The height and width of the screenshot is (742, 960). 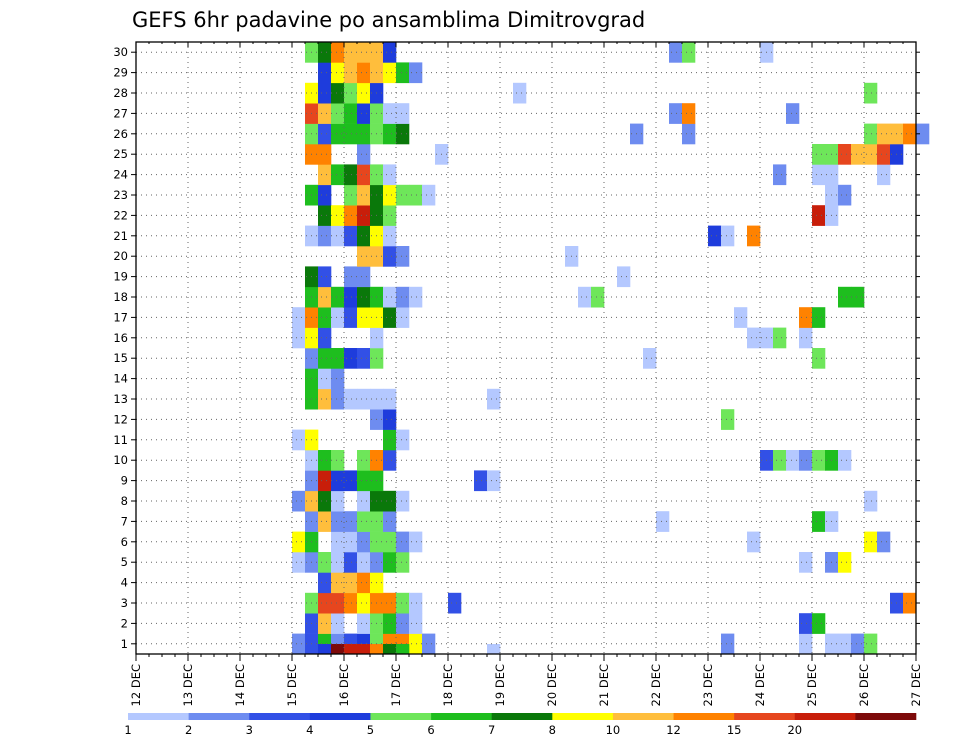 What do you see at coordinates (120, 338) in the screenshot?
I see `y-tick-label: 16` at bounding box center [120, 338].